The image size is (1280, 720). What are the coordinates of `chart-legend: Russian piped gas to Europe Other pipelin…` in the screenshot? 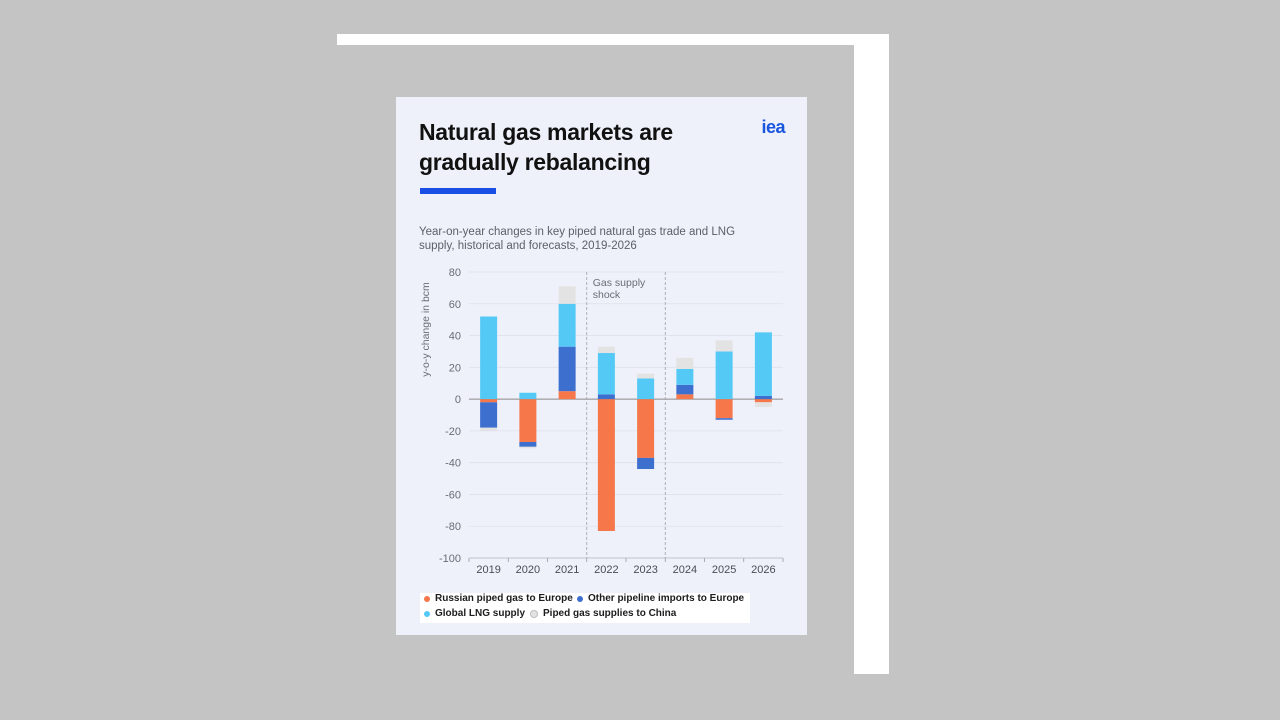 It's located at (585, 608).